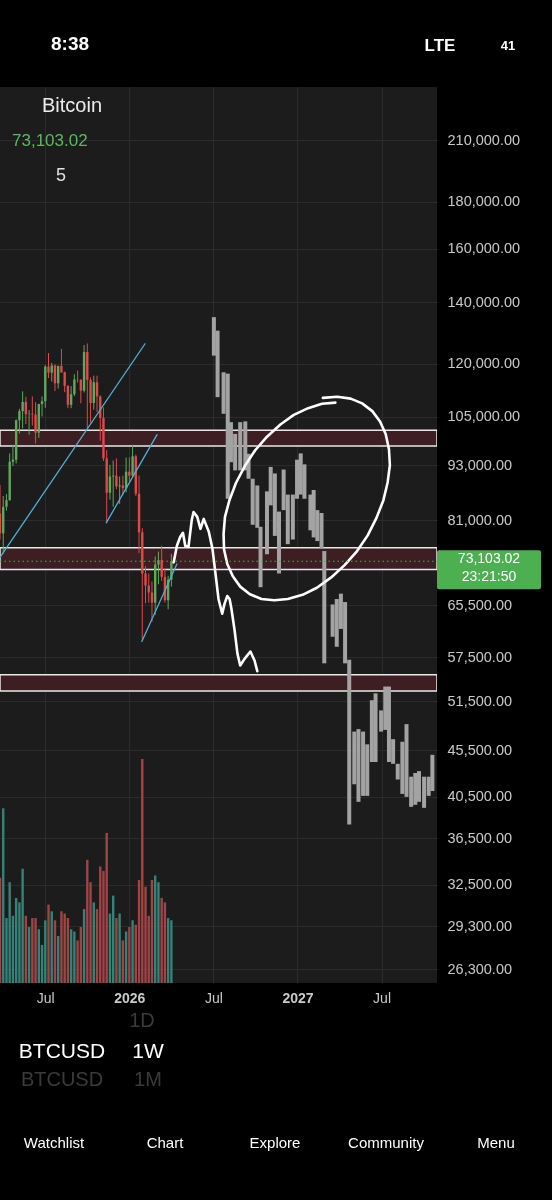  I want to click on text: Chart, so click(165, 1142).